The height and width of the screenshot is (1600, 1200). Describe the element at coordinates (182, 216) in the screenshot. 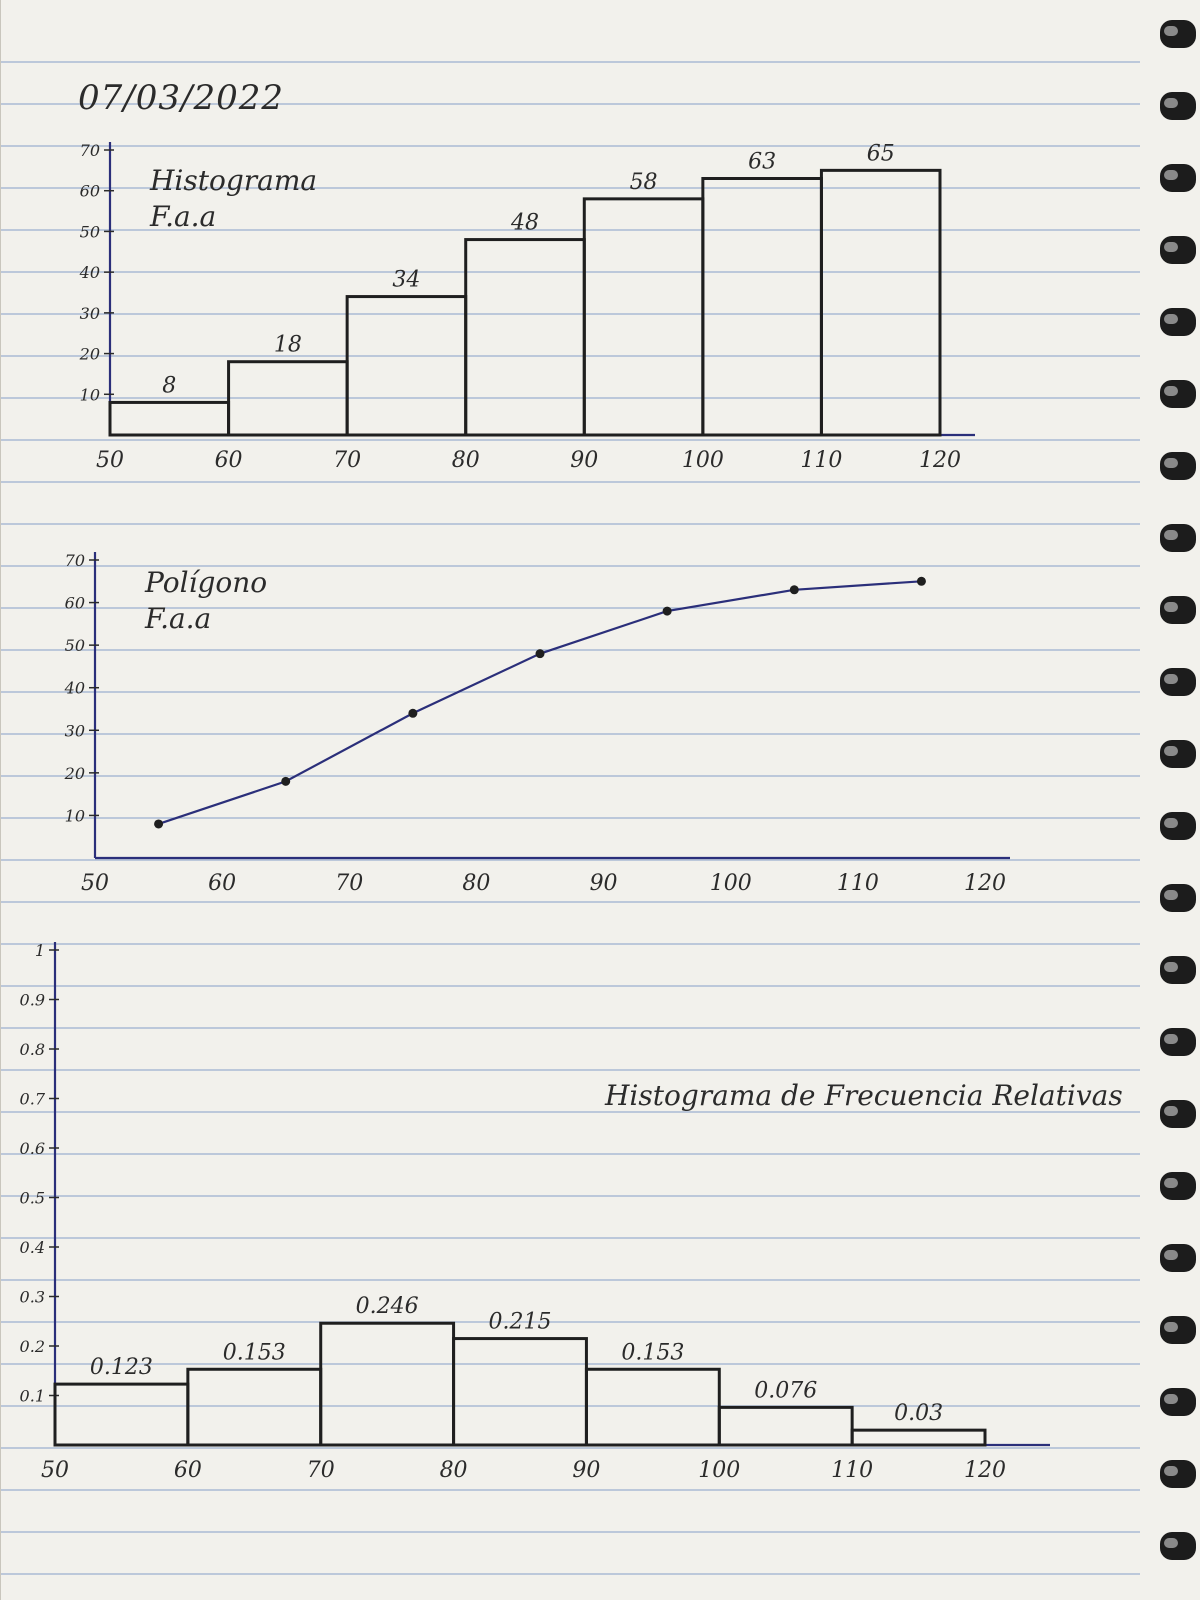

I see `chart-title: F.a.a` at that location.